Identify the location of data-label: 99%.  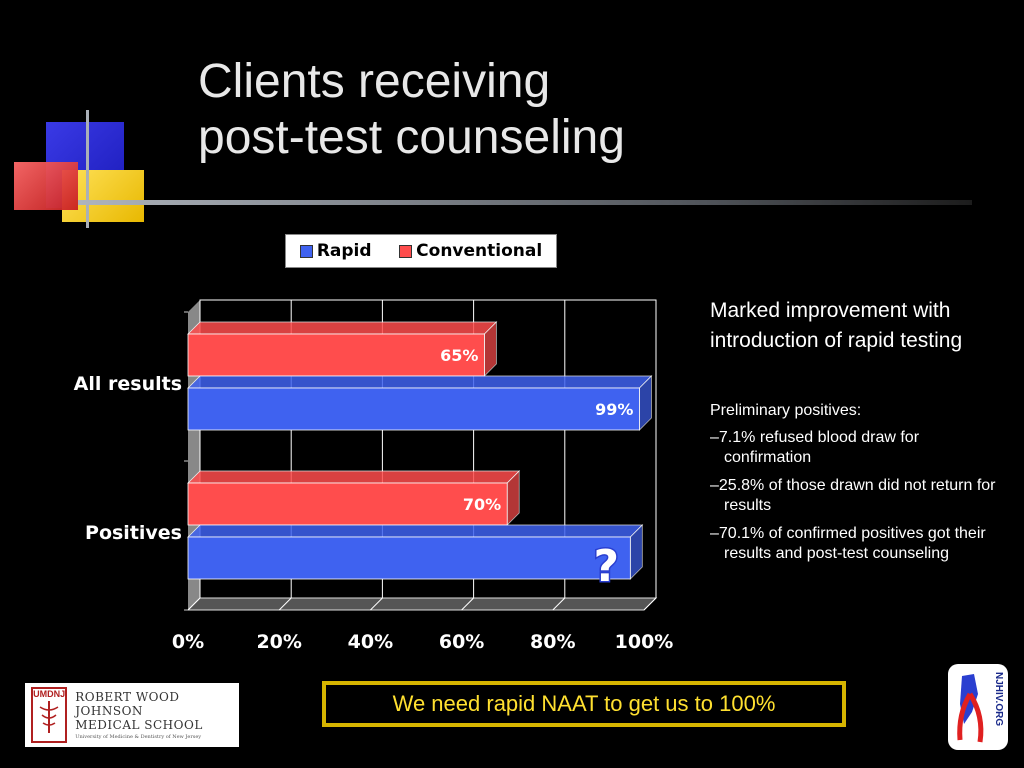
(614, 409).